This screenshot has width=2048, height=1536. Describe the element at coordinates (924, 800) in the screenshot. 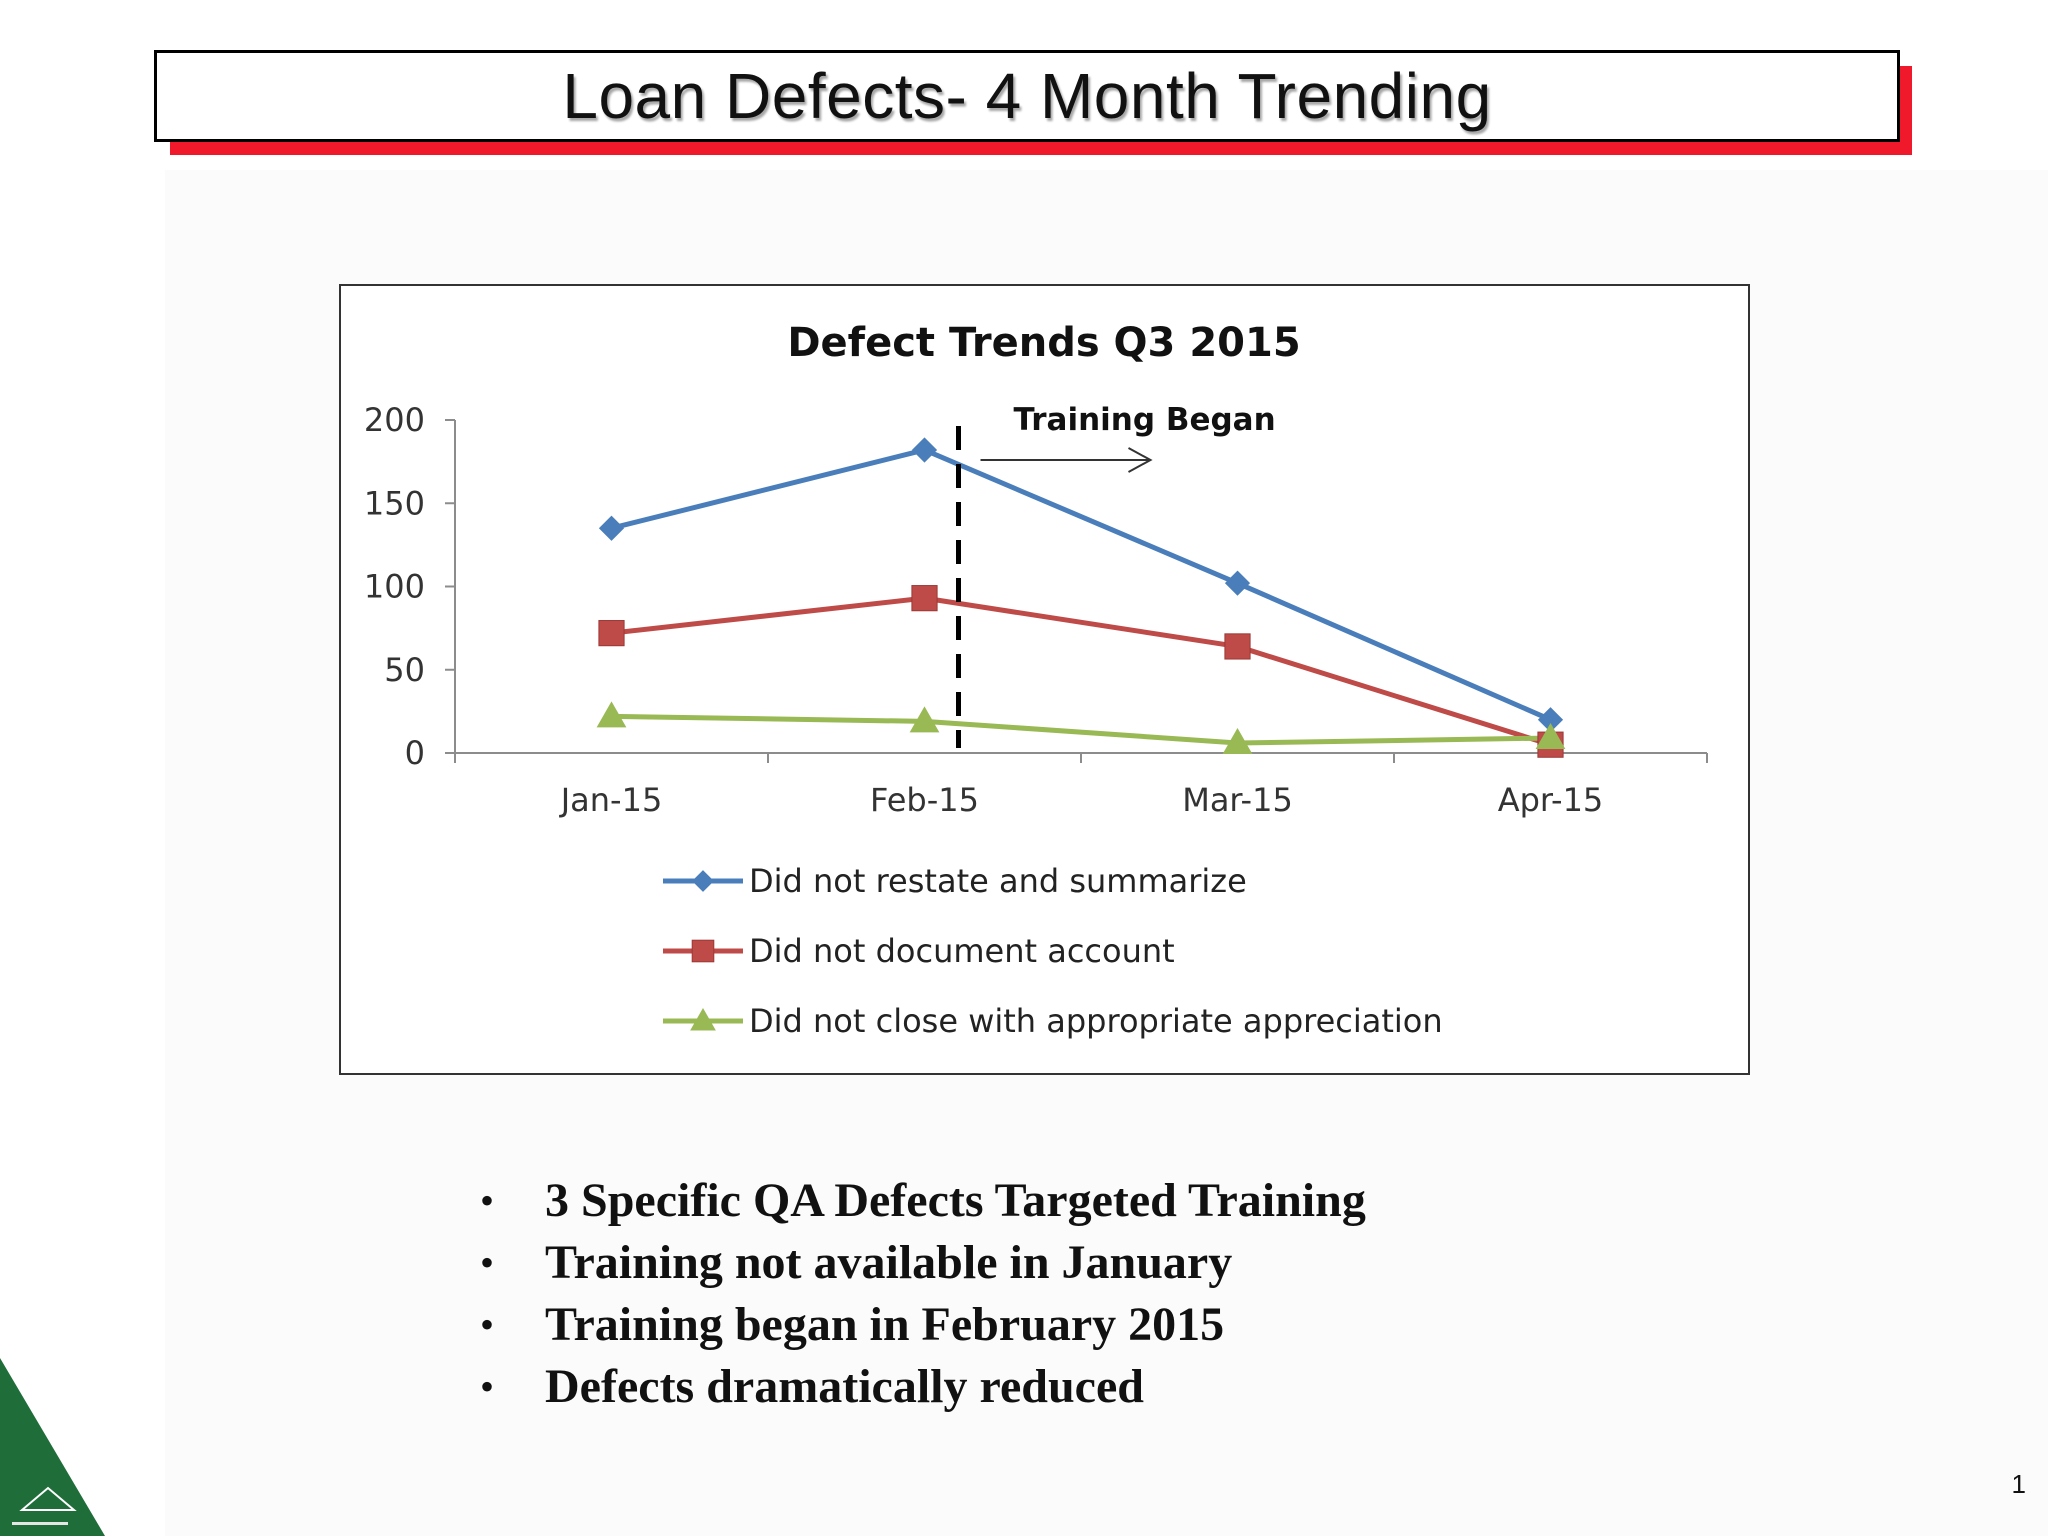

I see `x-tick-label: Feb-15` at that location.